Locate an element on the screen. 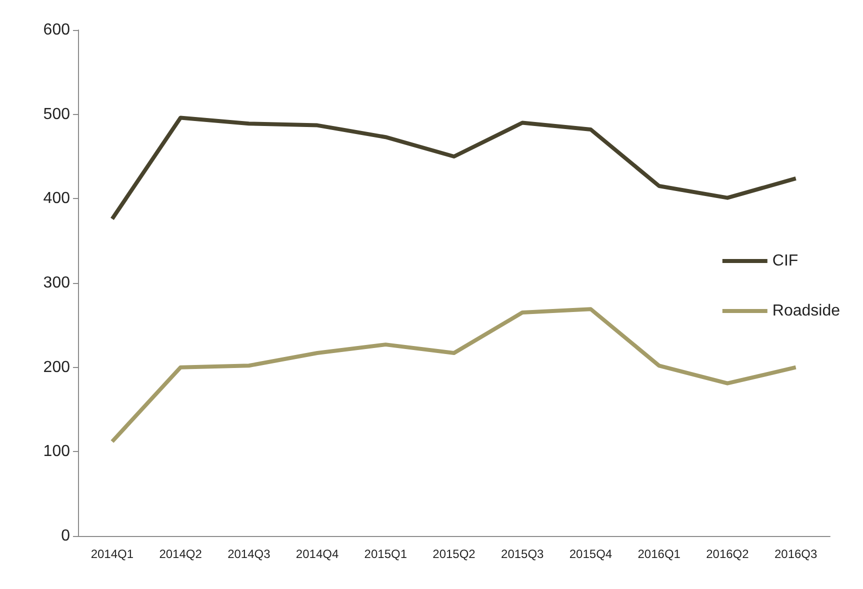  y-tick-label: 300 is located at coordinates (56, 283).